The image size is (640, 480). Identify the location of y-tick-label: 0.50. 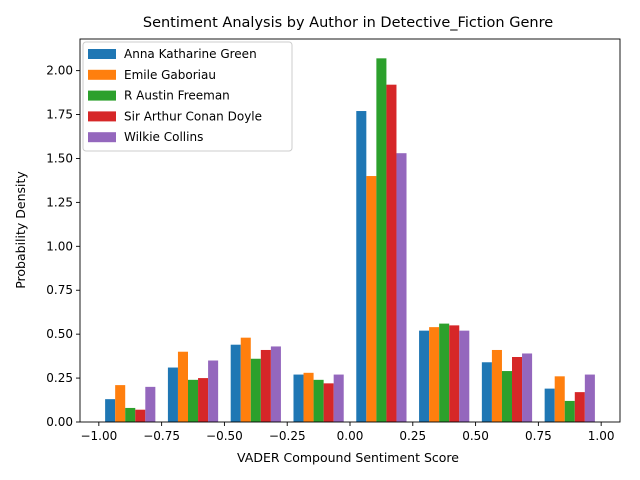
(59, 334).